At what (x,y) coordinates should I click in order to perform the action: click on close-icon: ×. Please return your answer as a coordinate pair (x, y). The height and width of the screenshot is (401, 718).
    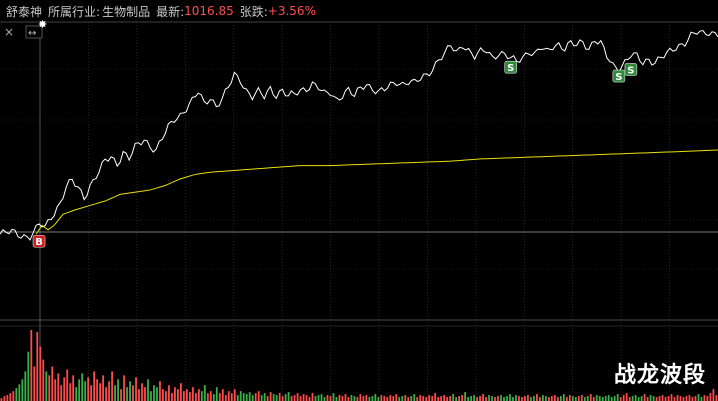
    Looking at the image, I should click on (9, 32).